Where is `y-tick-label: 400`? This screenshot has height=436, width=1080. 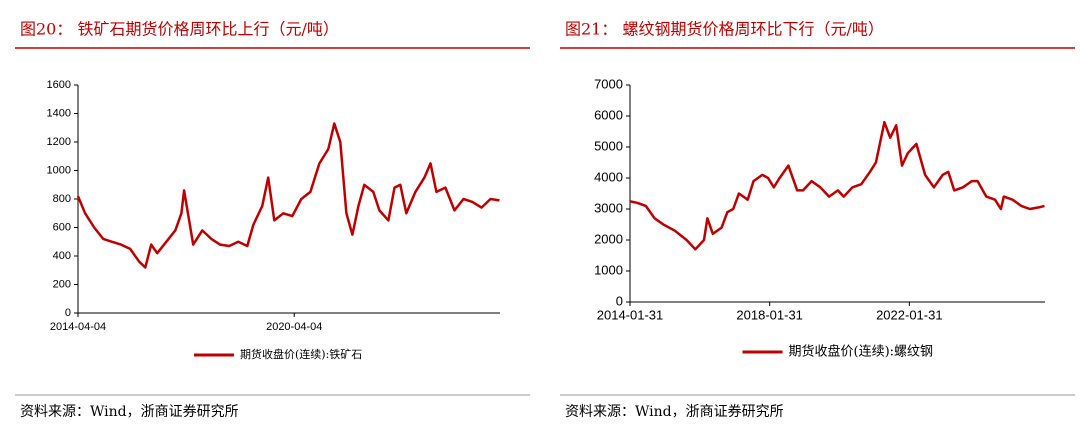
y-tick-label: 400 is located at coordinates (62, 256).